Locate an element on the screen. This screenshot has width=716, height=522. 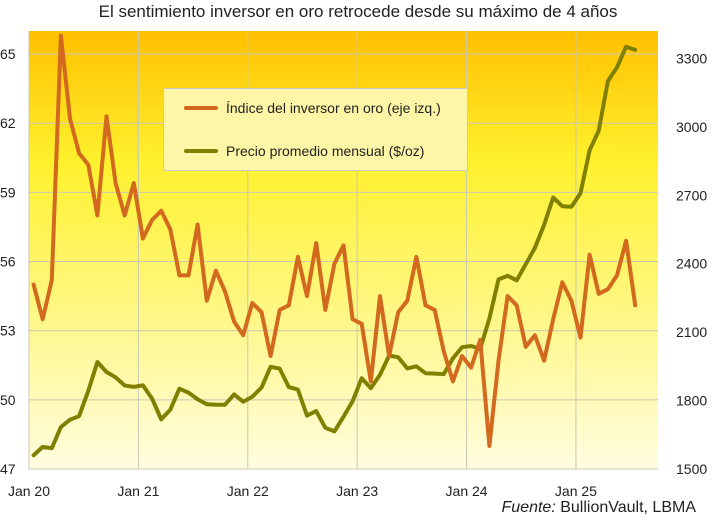
source-text: BullionVault, LBMA is located at coordinates (625, 507).